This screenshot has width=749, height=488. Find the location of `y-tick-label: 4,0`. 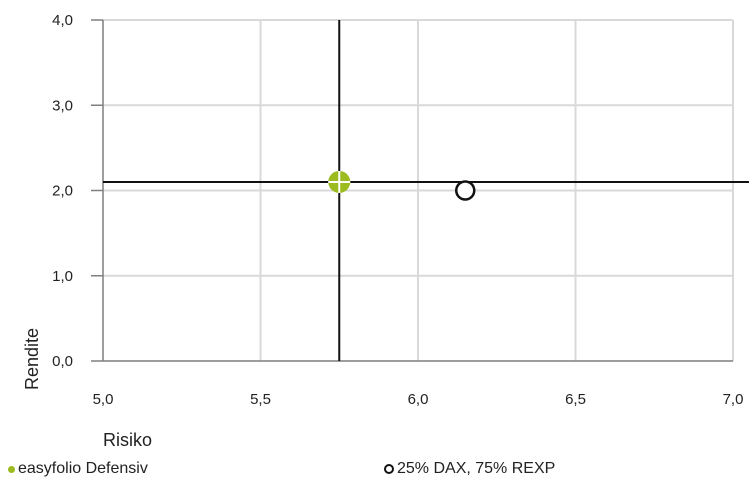

y-tick-label: 4,0 is located at coordinates (62, 20).